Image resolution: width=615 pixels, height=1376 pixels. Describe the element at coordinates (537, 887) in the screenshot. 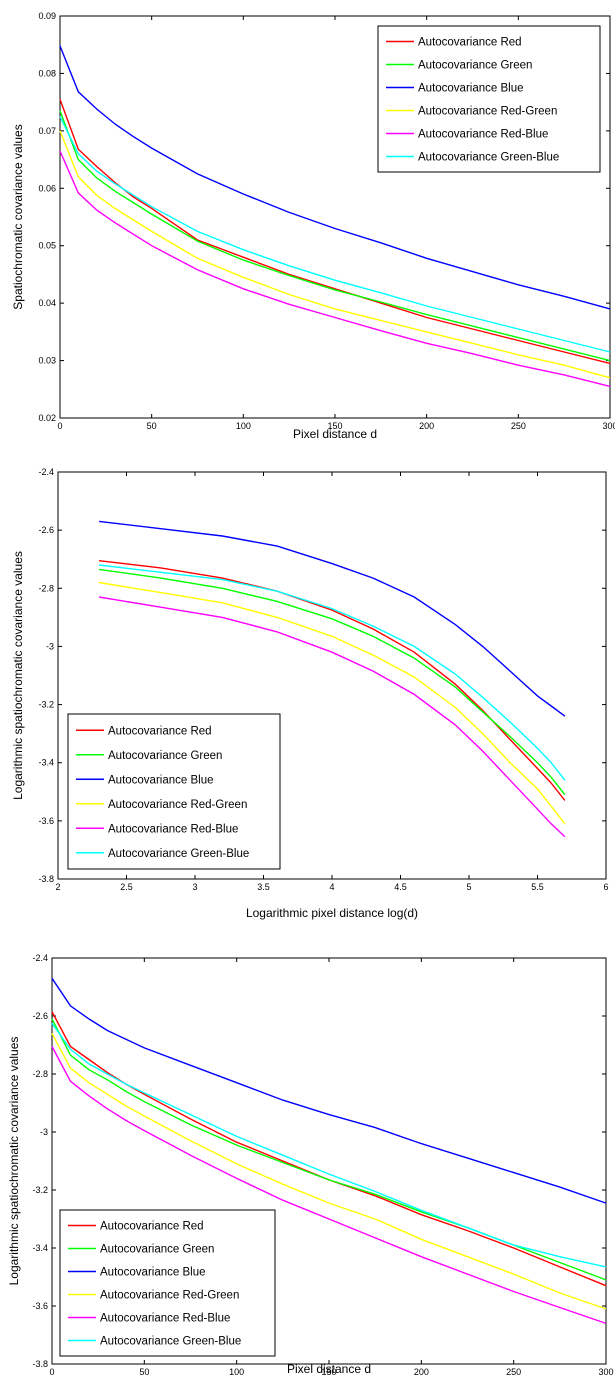

I see `x-tick-label: 5.5` at that location.